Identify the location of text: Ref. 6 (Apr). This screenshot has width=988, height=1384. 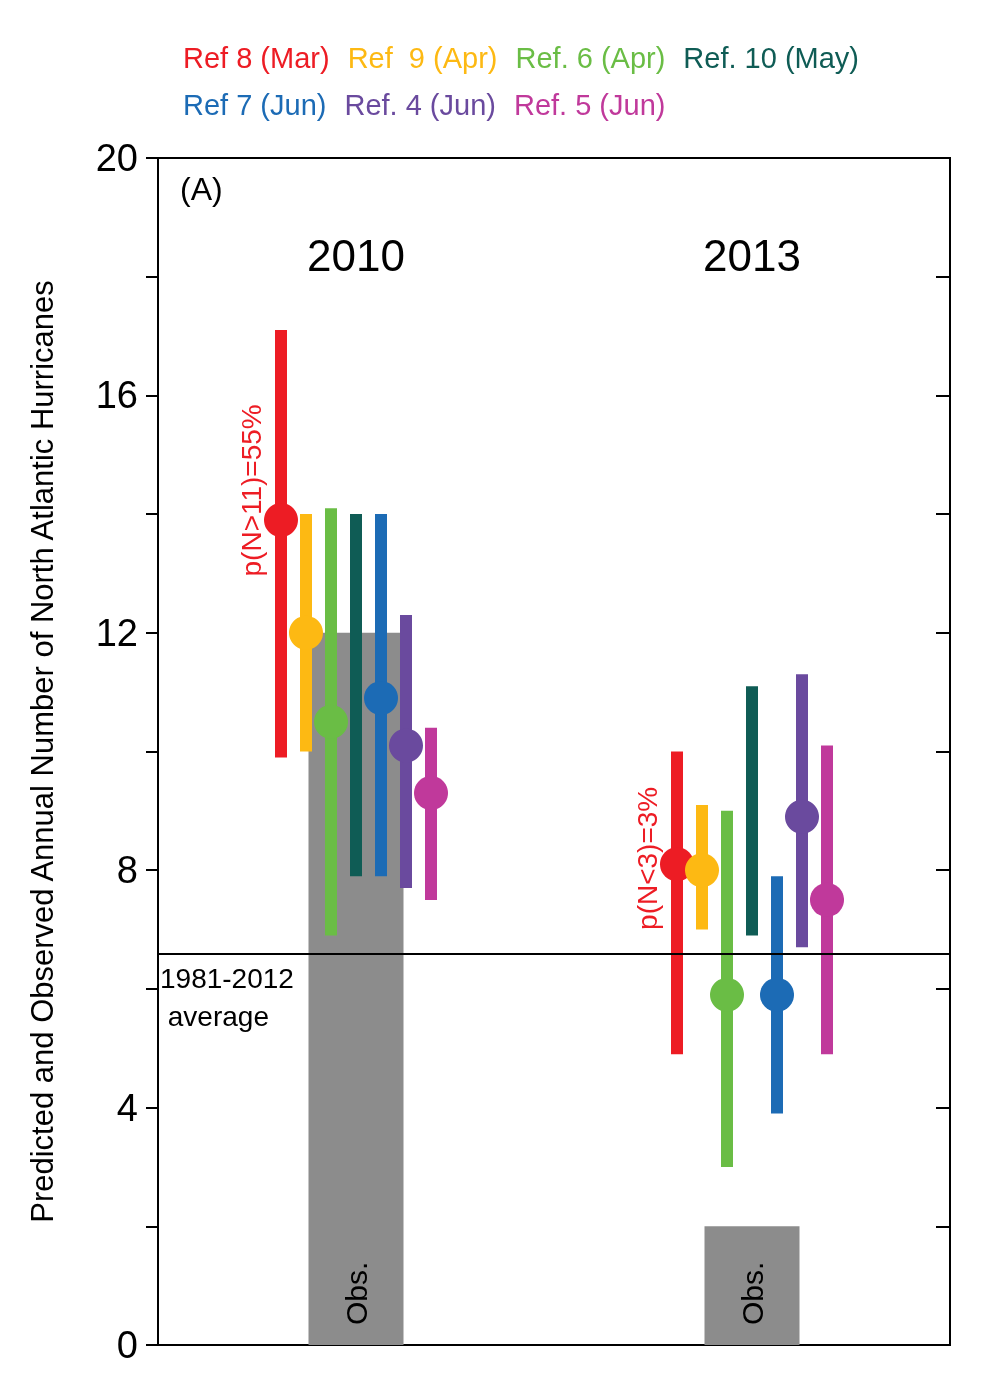
(590, 57).